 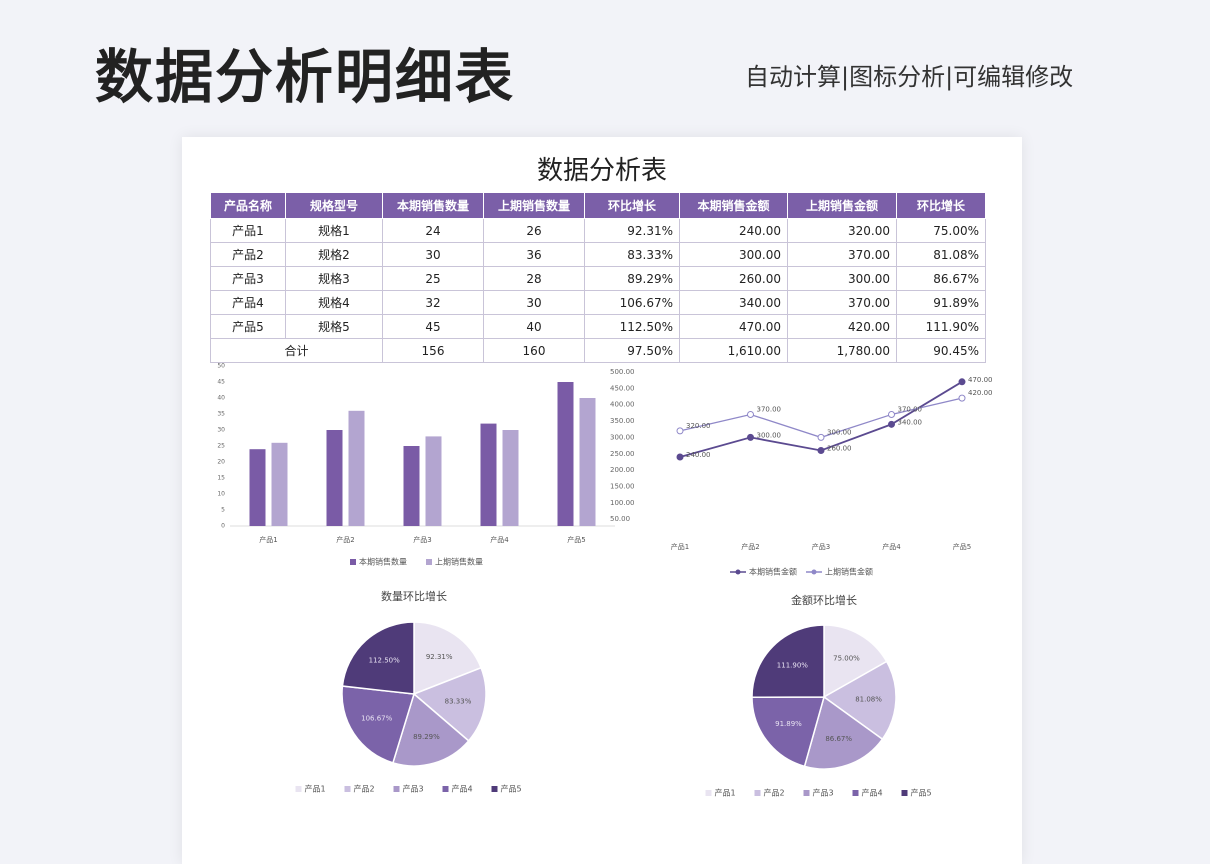 I want to click on table-cell: 36, so click(x=534, y=254).